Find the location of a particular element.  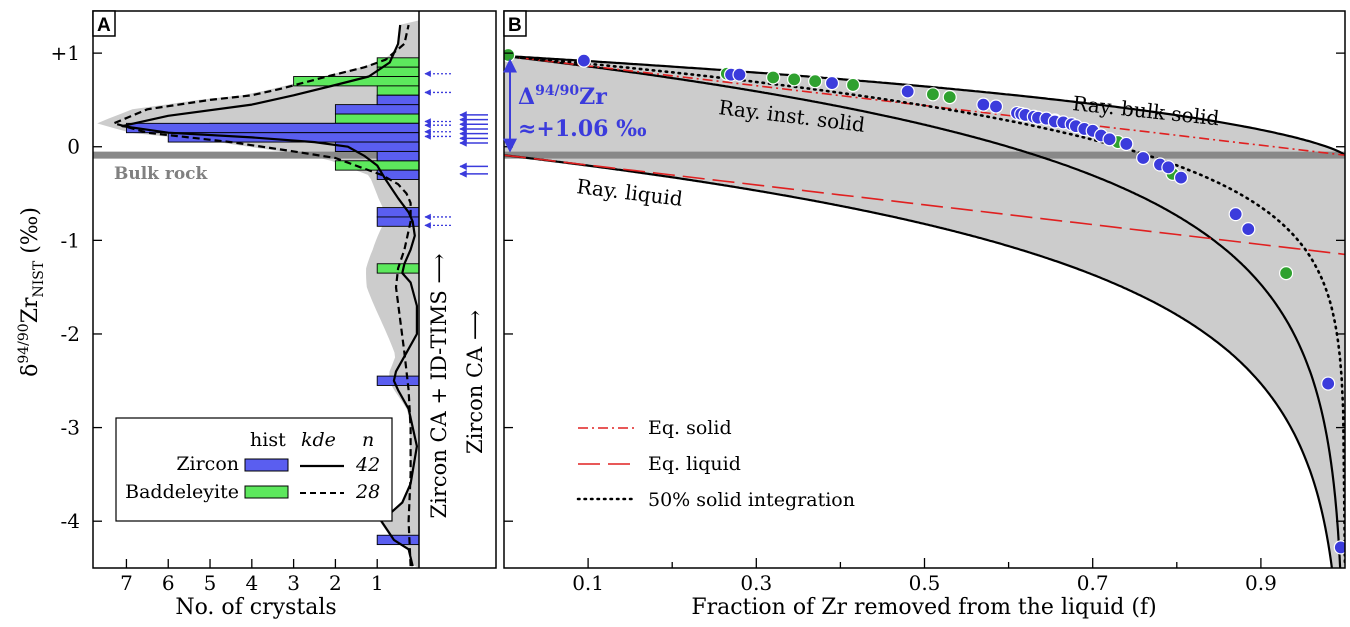

legend-baddeleyite-swatch is located at coordinates (266, 492).